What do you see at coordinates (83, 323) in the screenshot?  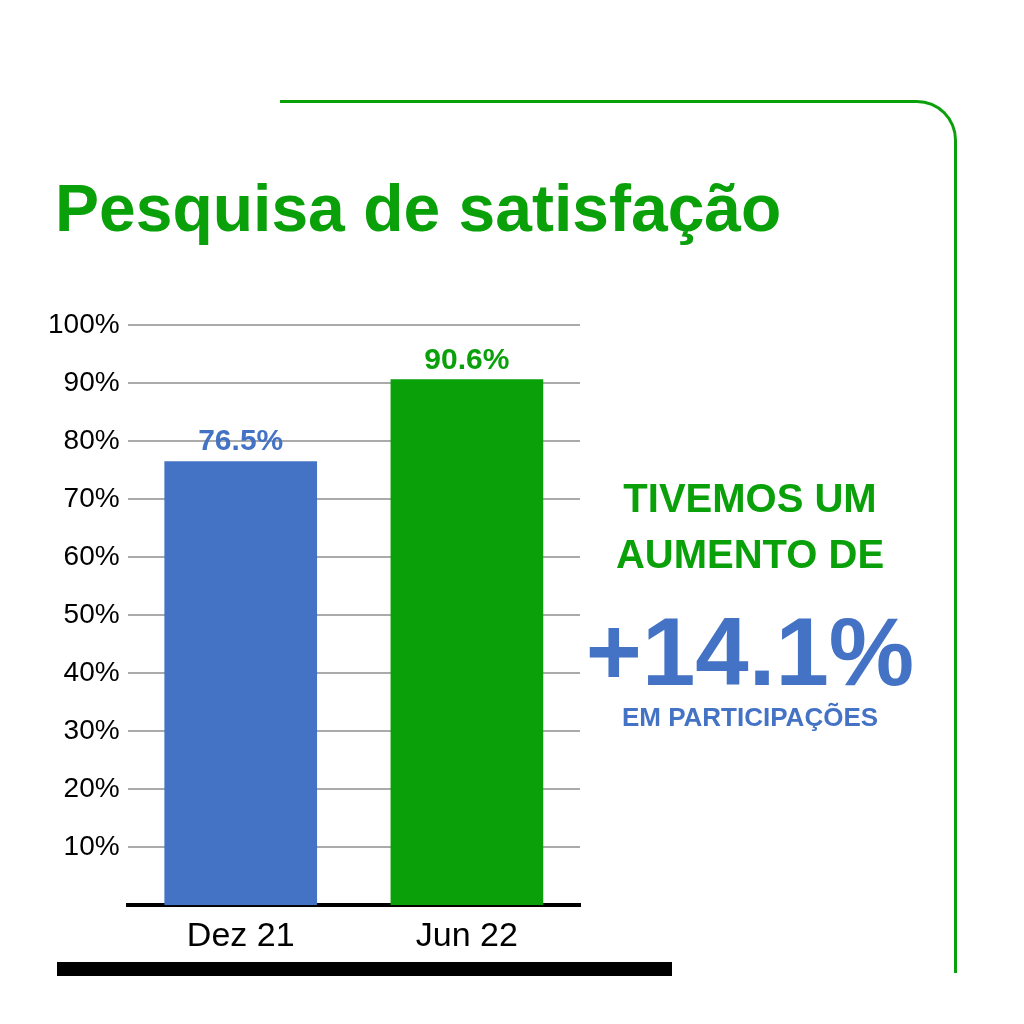 I see `y-tick-label: 100%` at bounding box center [83, 323].